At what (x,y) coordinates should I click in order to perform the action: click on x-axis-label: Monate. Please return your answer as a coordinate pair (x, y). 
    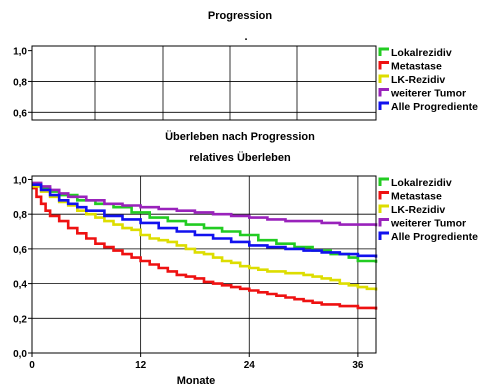
    Looking at the image, I should click on (196, 381).